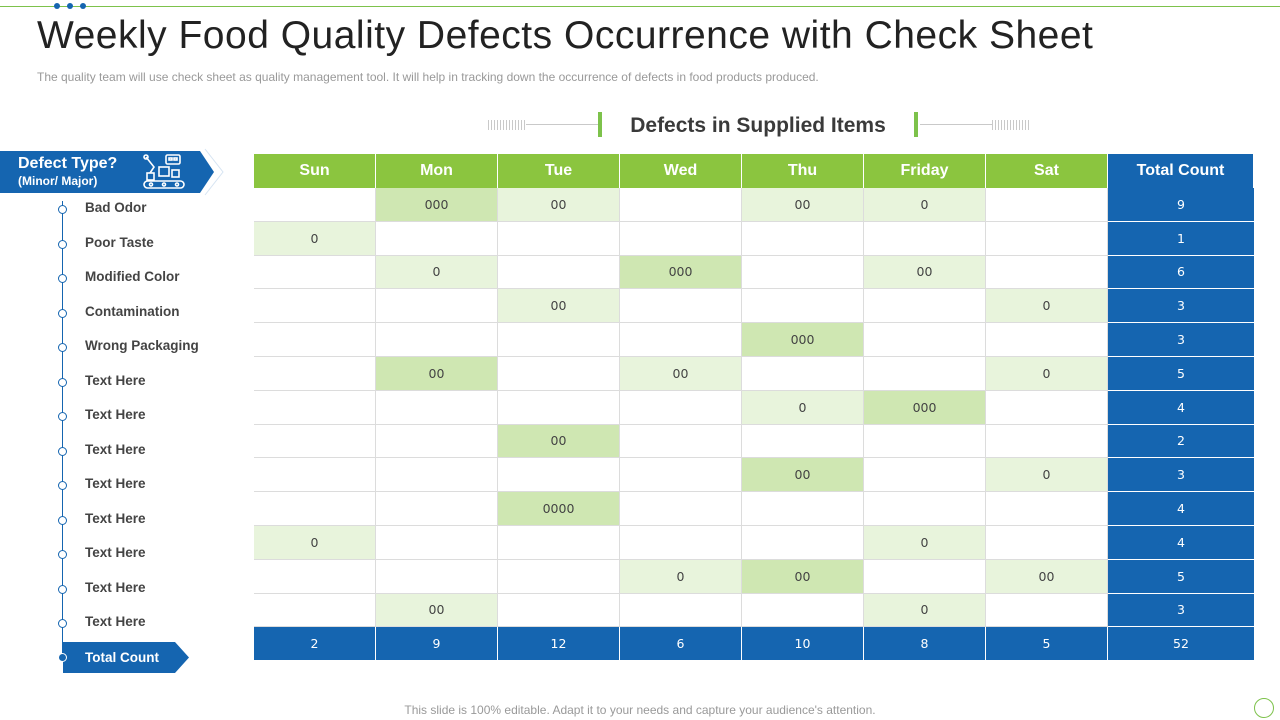 The width and height of the screenshot is (1280, 720). I want to click on conveyor-robot-icon, so click(164, 171).